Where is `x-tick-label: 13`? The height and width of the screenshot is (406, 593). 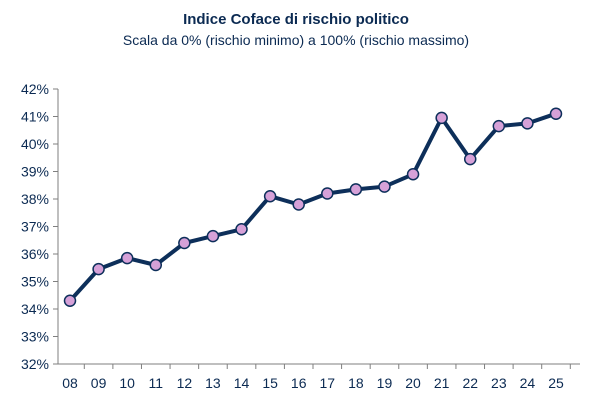
x-tick-label: 13 is located at coordinates (213, 383).